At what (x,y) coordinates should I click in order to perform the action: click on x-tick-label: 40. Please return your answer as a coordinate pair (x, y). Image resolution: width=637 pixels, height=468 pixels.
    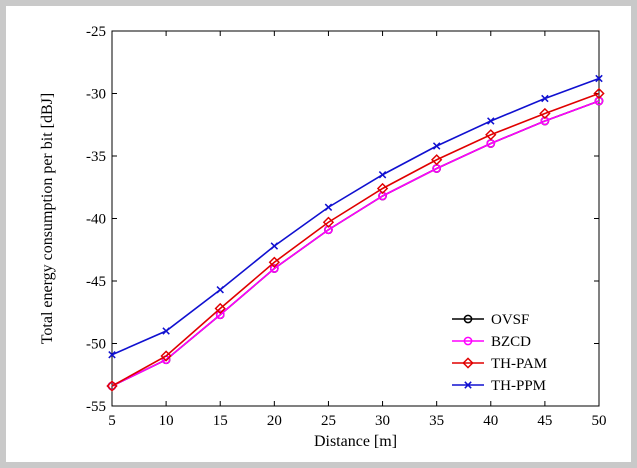
    Looking at the image, I should click on (490, 421).